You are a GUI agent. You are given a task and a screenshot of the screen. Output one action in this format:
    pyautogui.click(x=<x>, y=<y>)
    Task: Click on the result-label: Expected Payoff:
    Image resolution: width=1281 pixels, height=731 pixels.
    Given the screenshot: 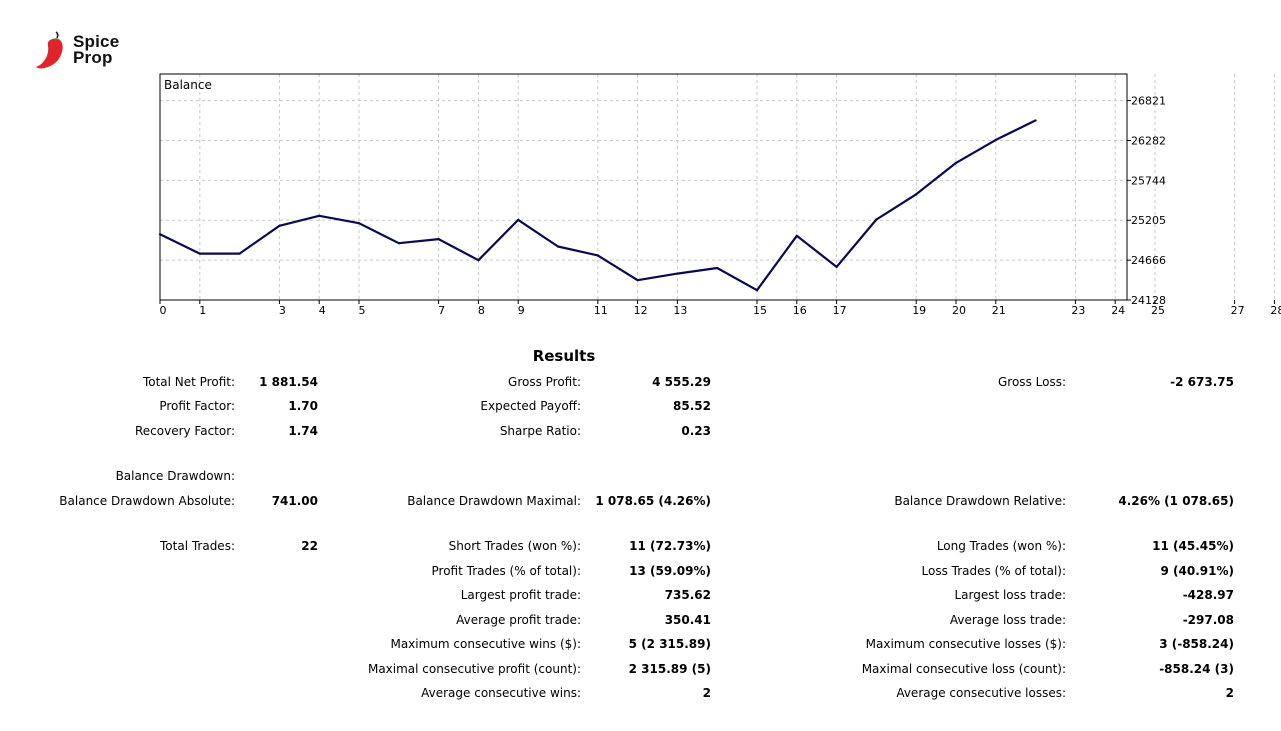 What is the action you would take?
    pyautogui.click(x=530, y=406)
    